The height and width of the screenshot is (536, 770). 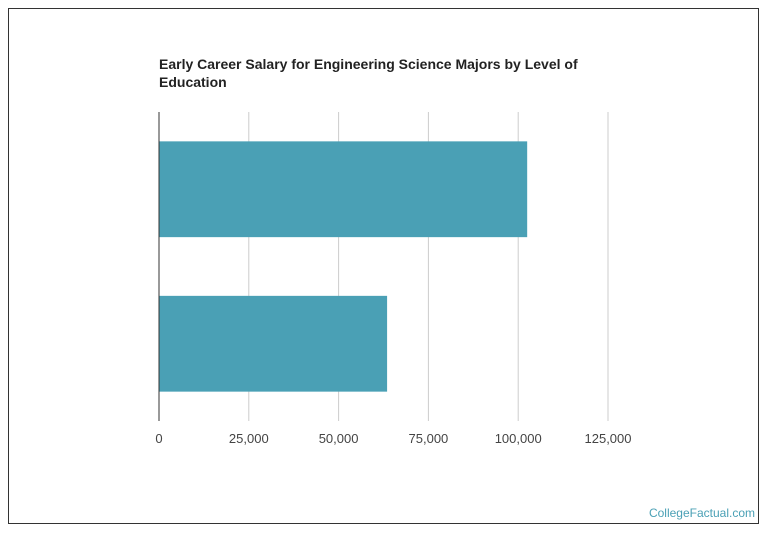 What do you see at coordinates (429, 438) in the screenshot?
I see `x-tick-label: 75,000` at bounding box center [429, 438].